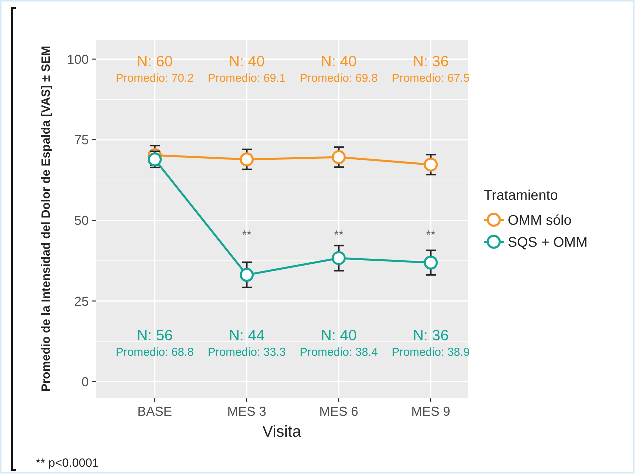 The height and width of the screenshot is (474, 635). Describe the element at coordinates (431, 79) in the screenshot. I see `annotation: Promedio: 67.5` at that location.